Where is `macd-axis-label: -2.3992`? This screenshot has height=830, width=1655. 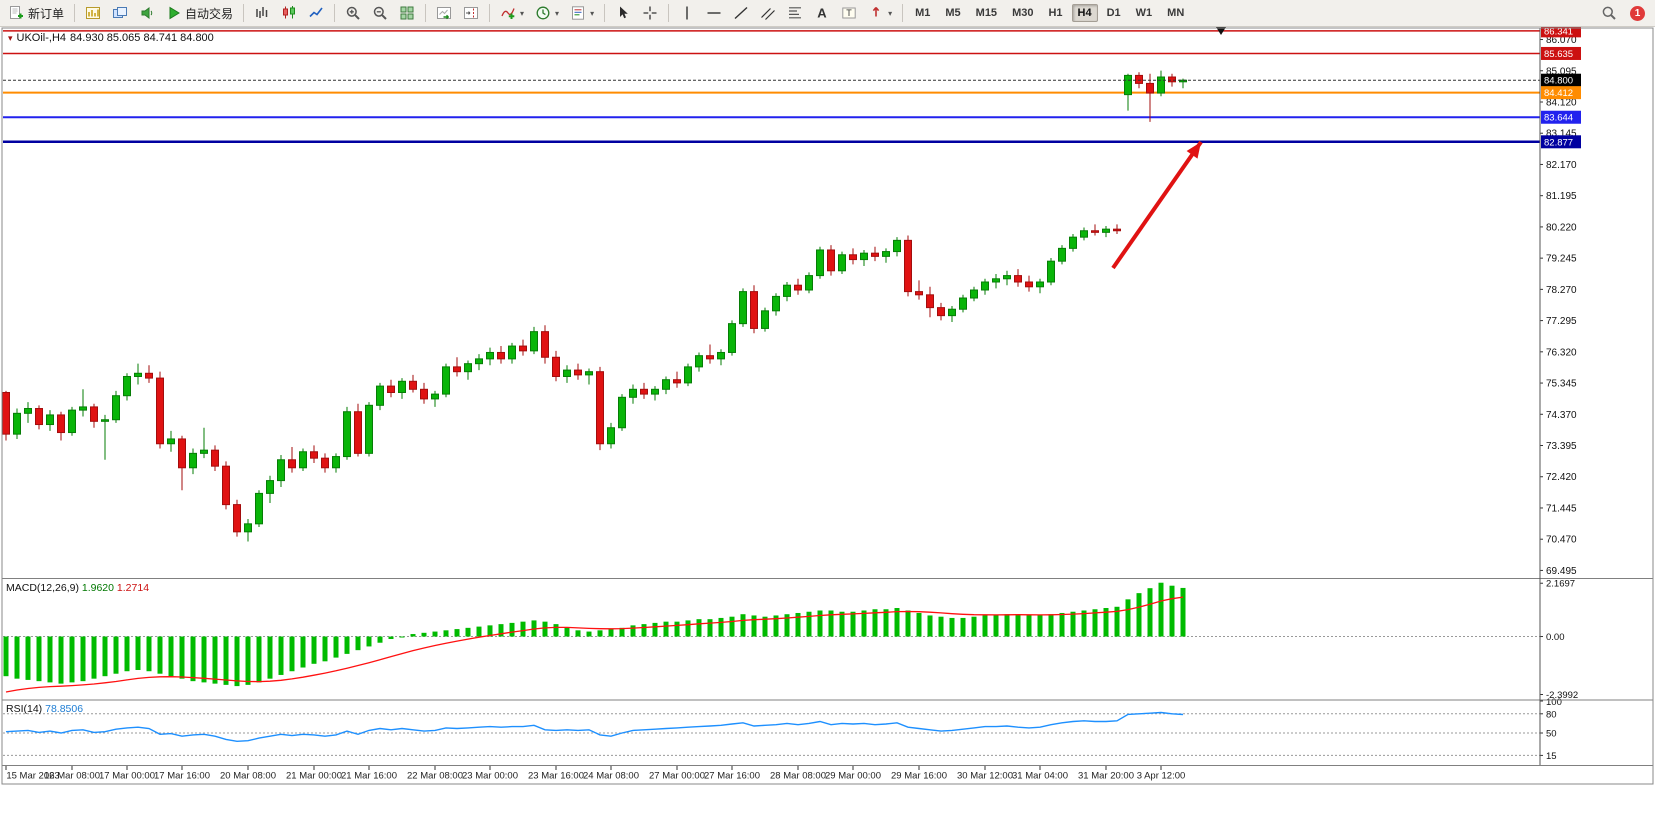
macd-axis-label: -2.3992 is located at coordinates (1562, 695).